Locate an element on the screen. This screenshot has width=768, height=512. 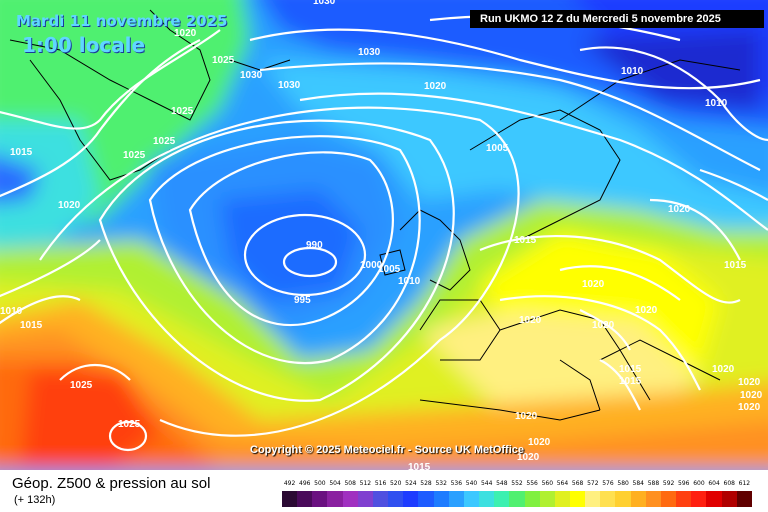
legend-value: 612 is located at coordinates (744, 483).